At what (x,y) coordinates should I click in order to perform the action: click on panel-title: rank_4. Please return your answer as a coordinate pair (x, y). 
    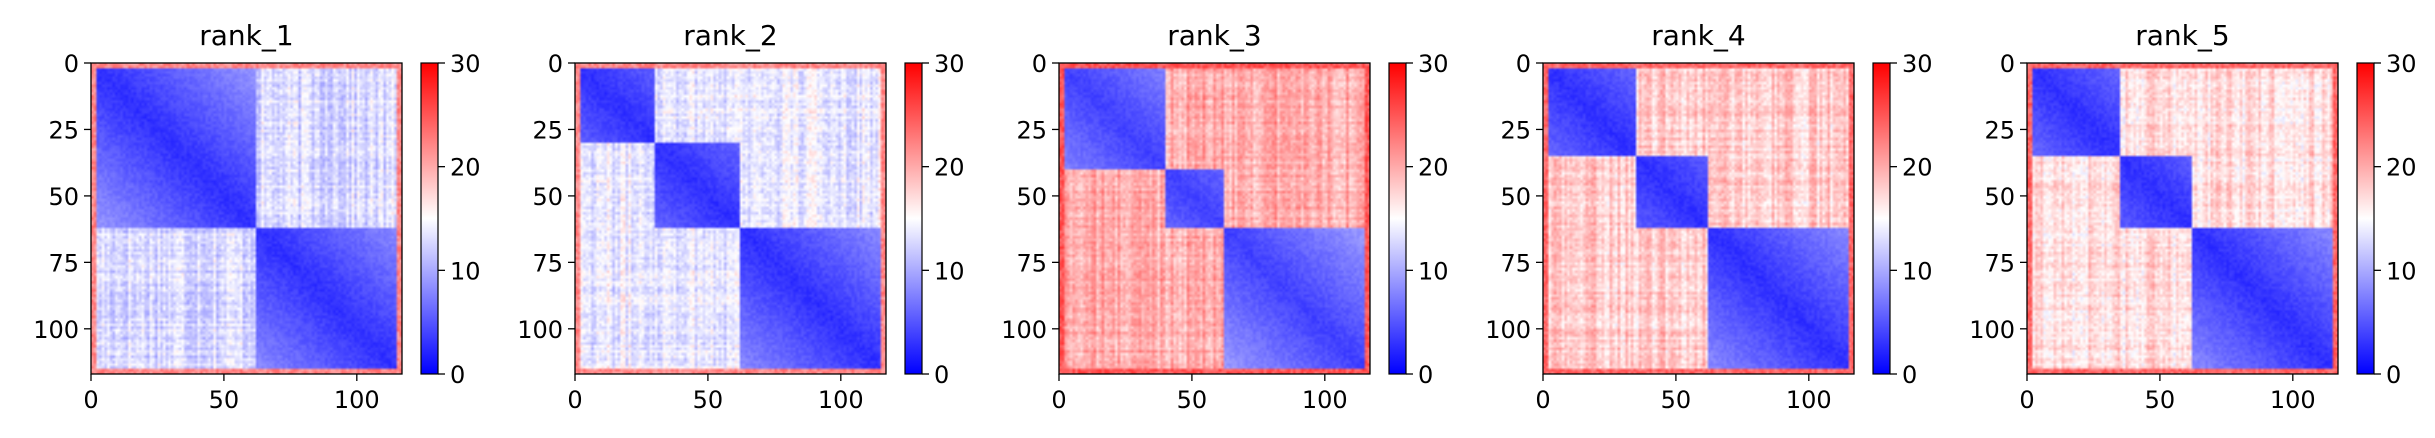
    Looking at the image, I should click on (1698, 35).